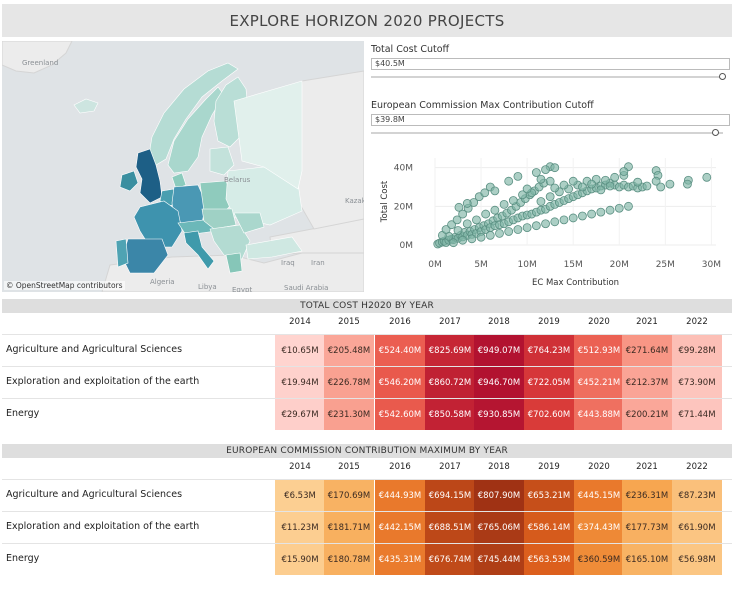  Describe the element at coordinates (400, 495) in the screenshot. I see `heatmap-cell: €444.93M` at that location.